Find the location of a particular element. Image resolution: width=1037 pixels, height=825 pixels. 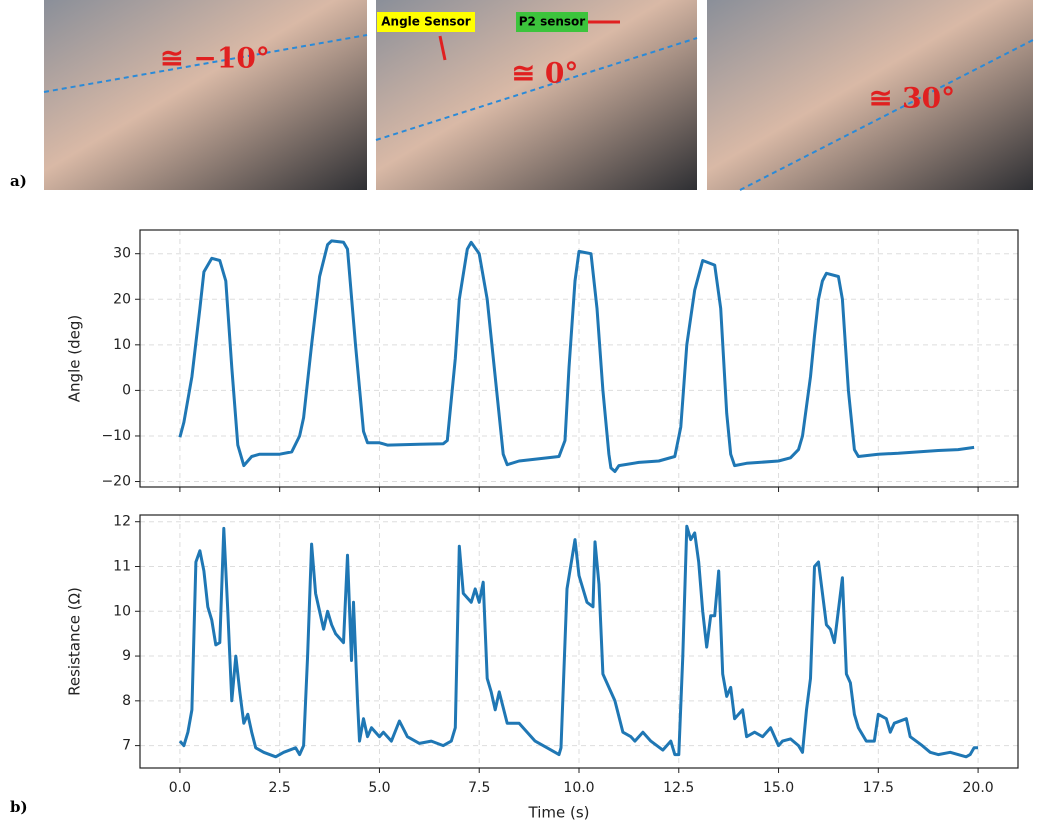

y-tick-label: −20 is located at coordinates (116, 482).